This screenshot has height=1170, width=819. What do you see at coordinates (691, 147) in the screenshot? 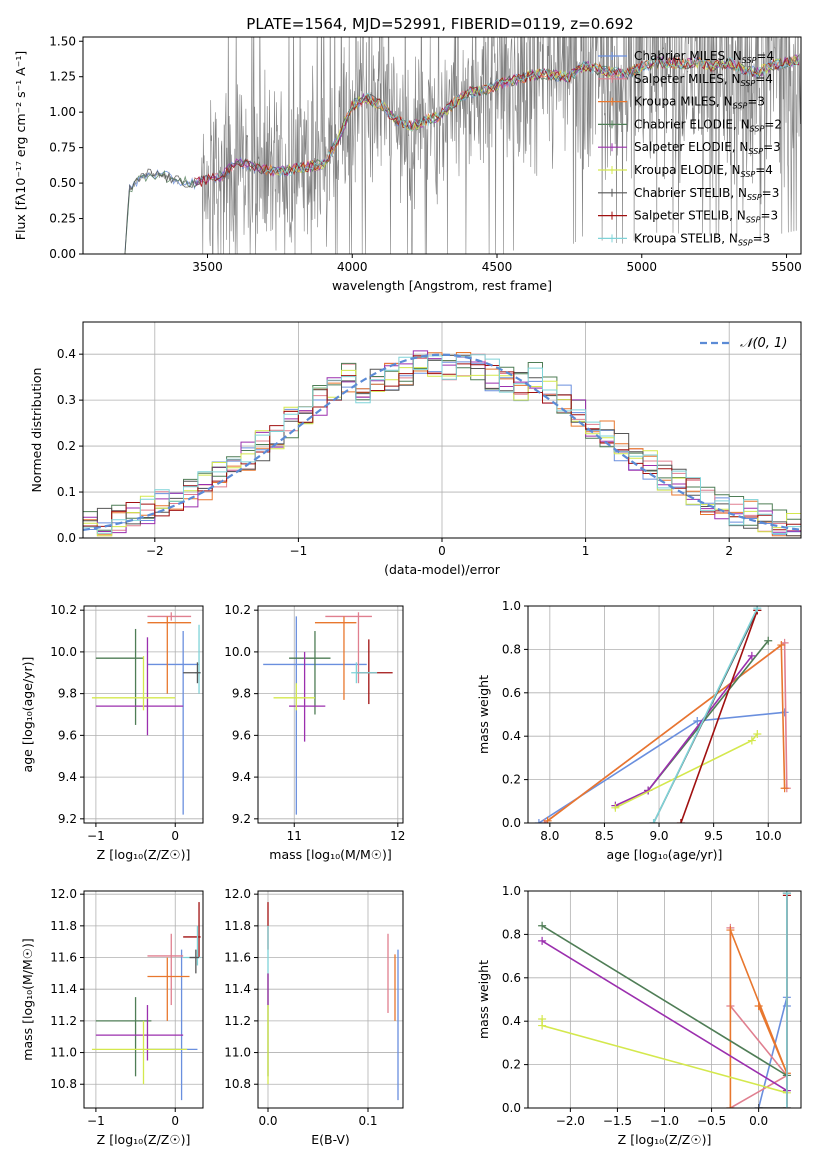
I see `legend-label-text: Salpeter ELODIE, N` at bounding box center [691, 147].